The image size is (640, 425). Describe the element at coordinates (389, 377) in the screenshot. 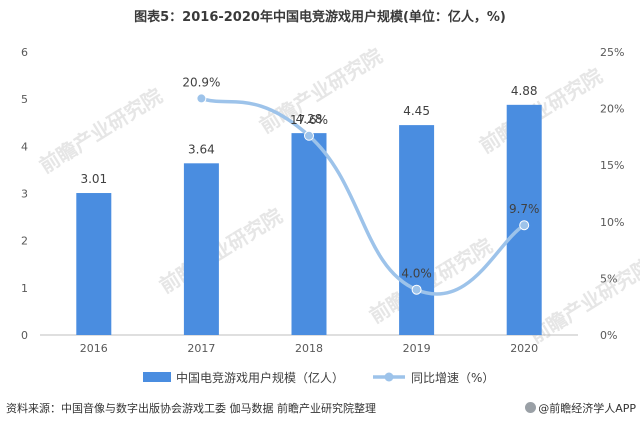

I see `legend-swatch-marker` at that location.